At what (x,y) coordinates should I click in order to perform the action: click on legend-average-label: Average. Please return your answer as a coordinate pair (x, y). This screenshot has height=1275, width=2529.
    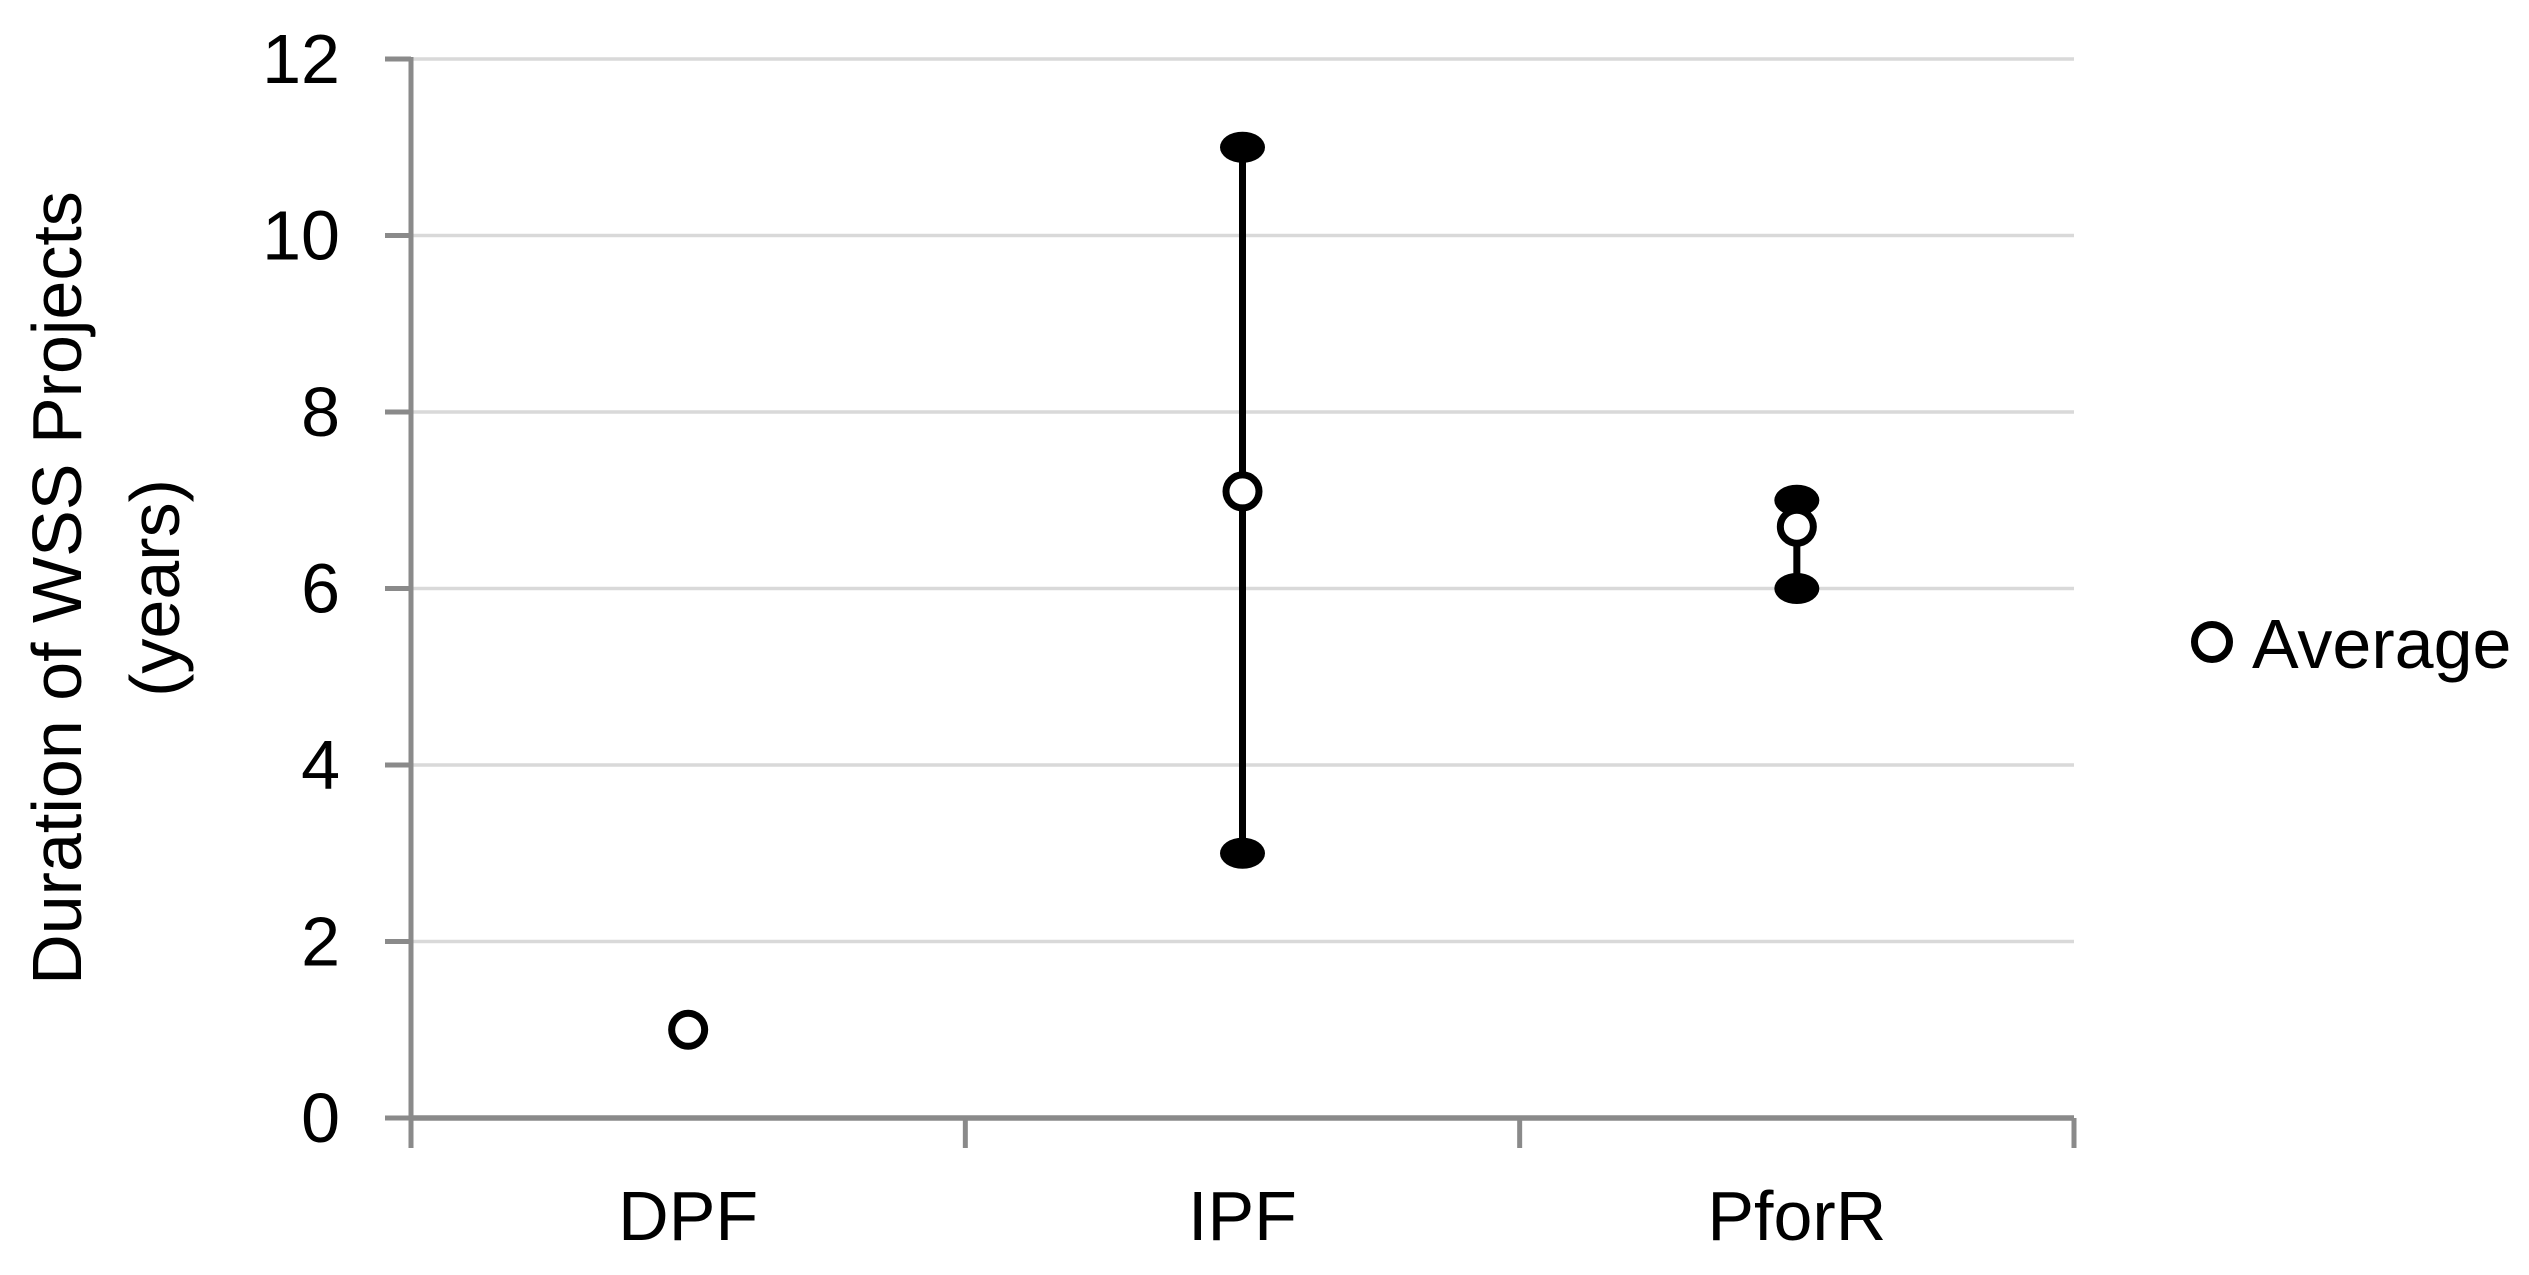
    Looking at the image, I should click on (2381, 644).